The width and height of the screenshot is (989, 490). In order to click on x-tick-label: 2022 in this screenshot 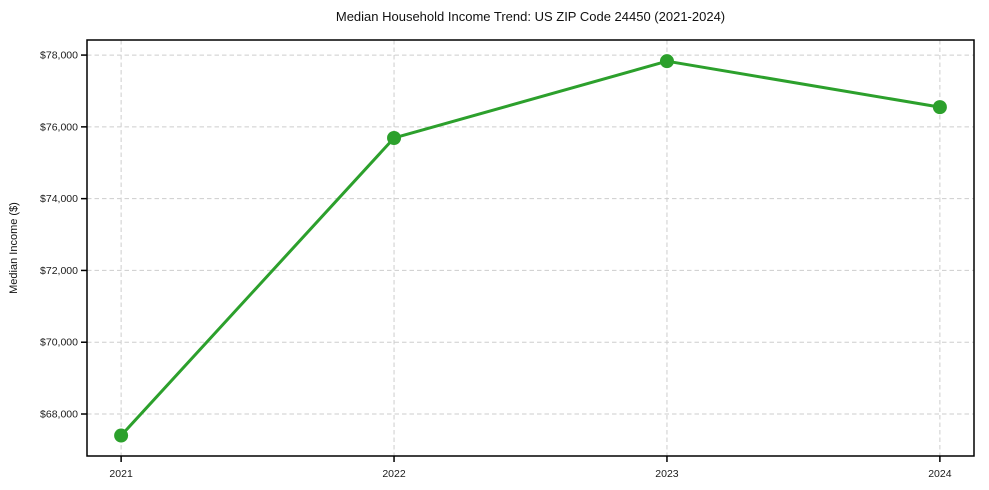, I will do `click(394, 474)`.